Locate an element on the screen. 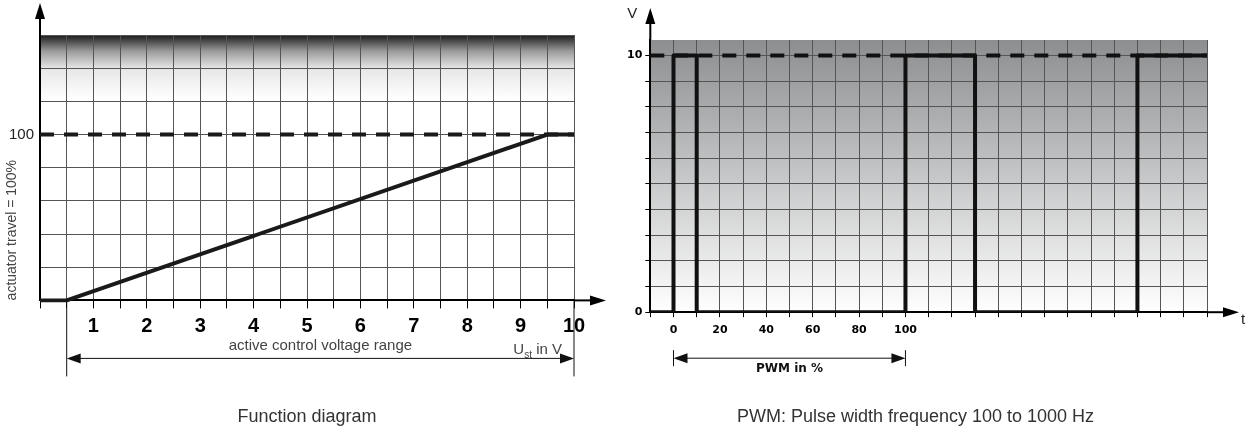 This screenshot has height=434, width=1251. x-tick-label: 1 is located at coordinates (93, 324).